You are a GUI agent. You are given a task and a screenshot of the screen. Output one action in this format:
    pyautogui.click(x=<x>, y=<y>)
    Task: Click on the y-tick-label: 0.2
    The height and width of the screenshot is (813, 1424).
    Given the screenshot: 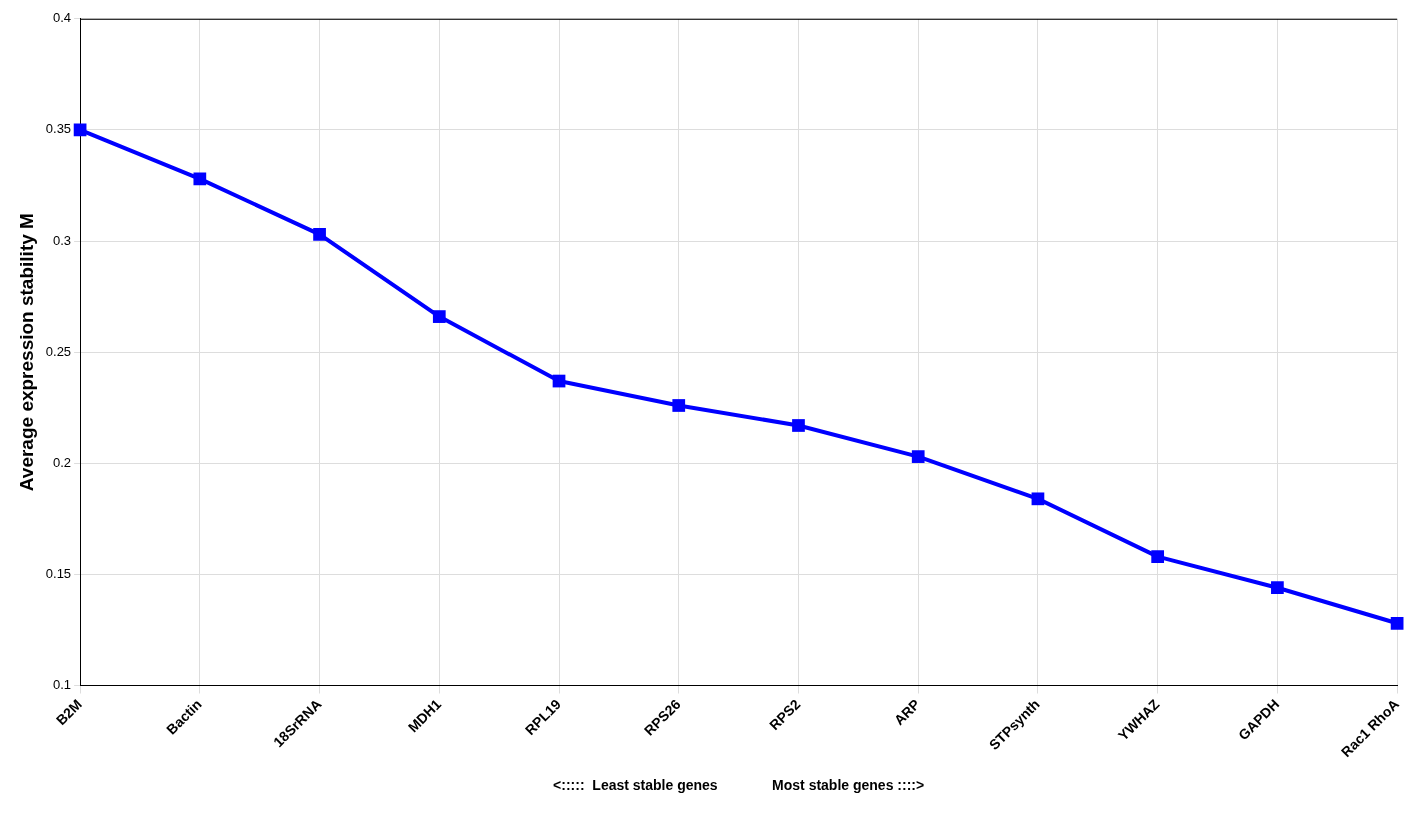 What is the action you would take?
    pyautogui.click(x=62, y=462)
    